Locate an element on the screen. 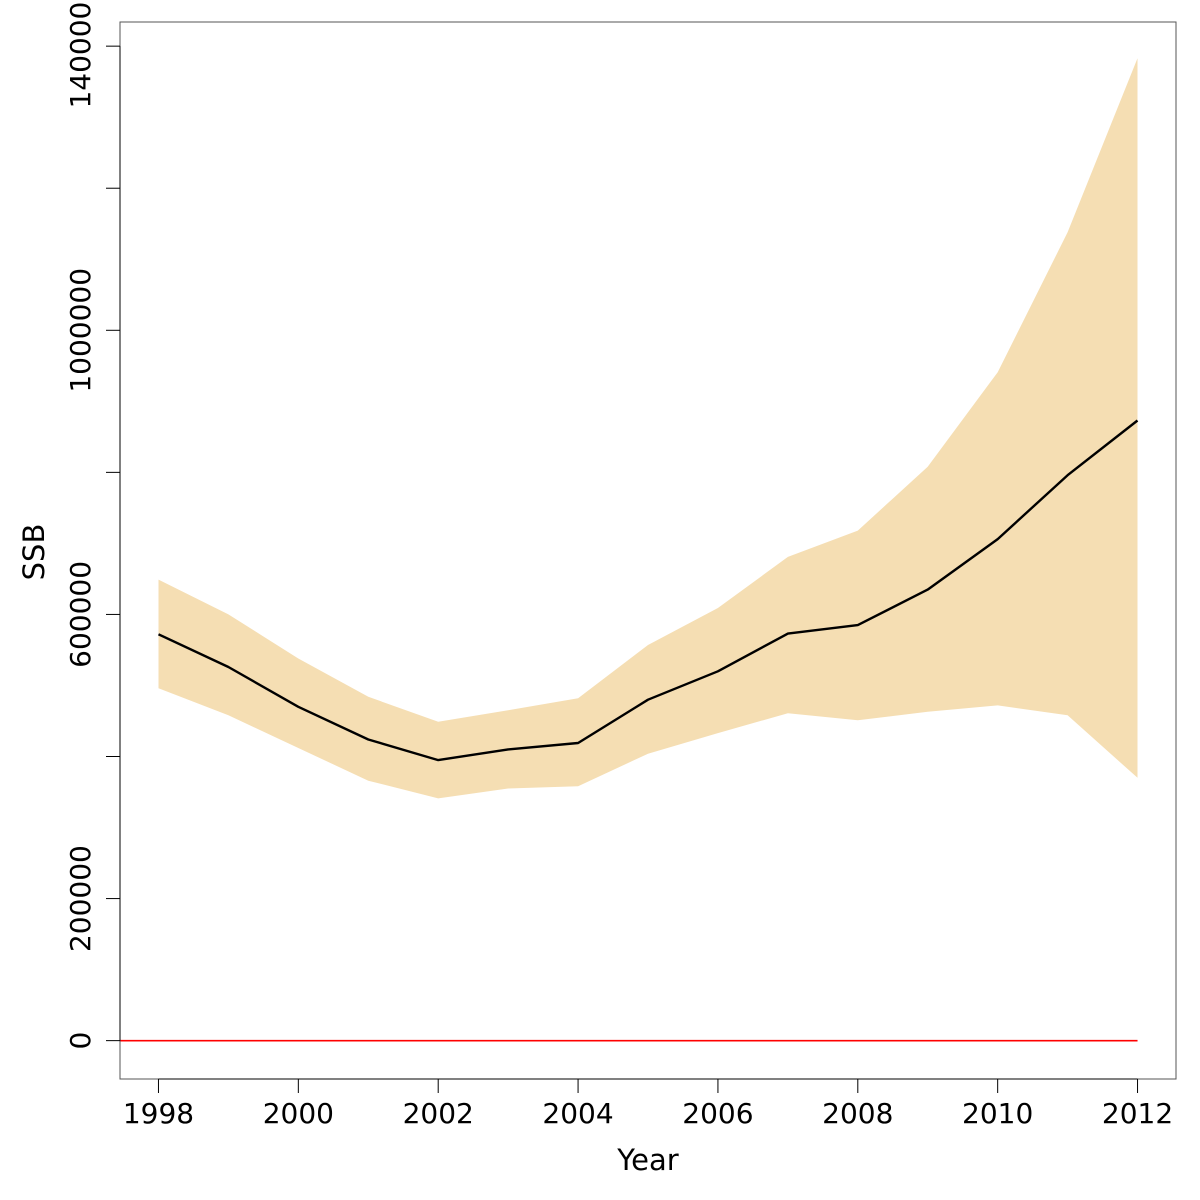 Image resolution: width=1200 pixels, height=1200 pixels. y-tick-label: 0 is located at coordinates (80, 1041).